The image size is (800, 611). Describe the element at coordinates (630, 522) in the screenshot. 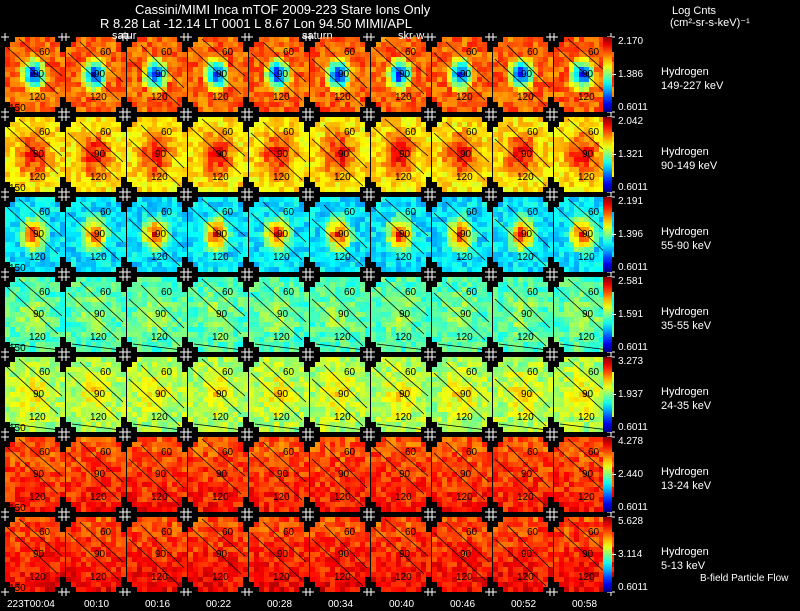

I see `colorbar-max: 5.628` at that location.